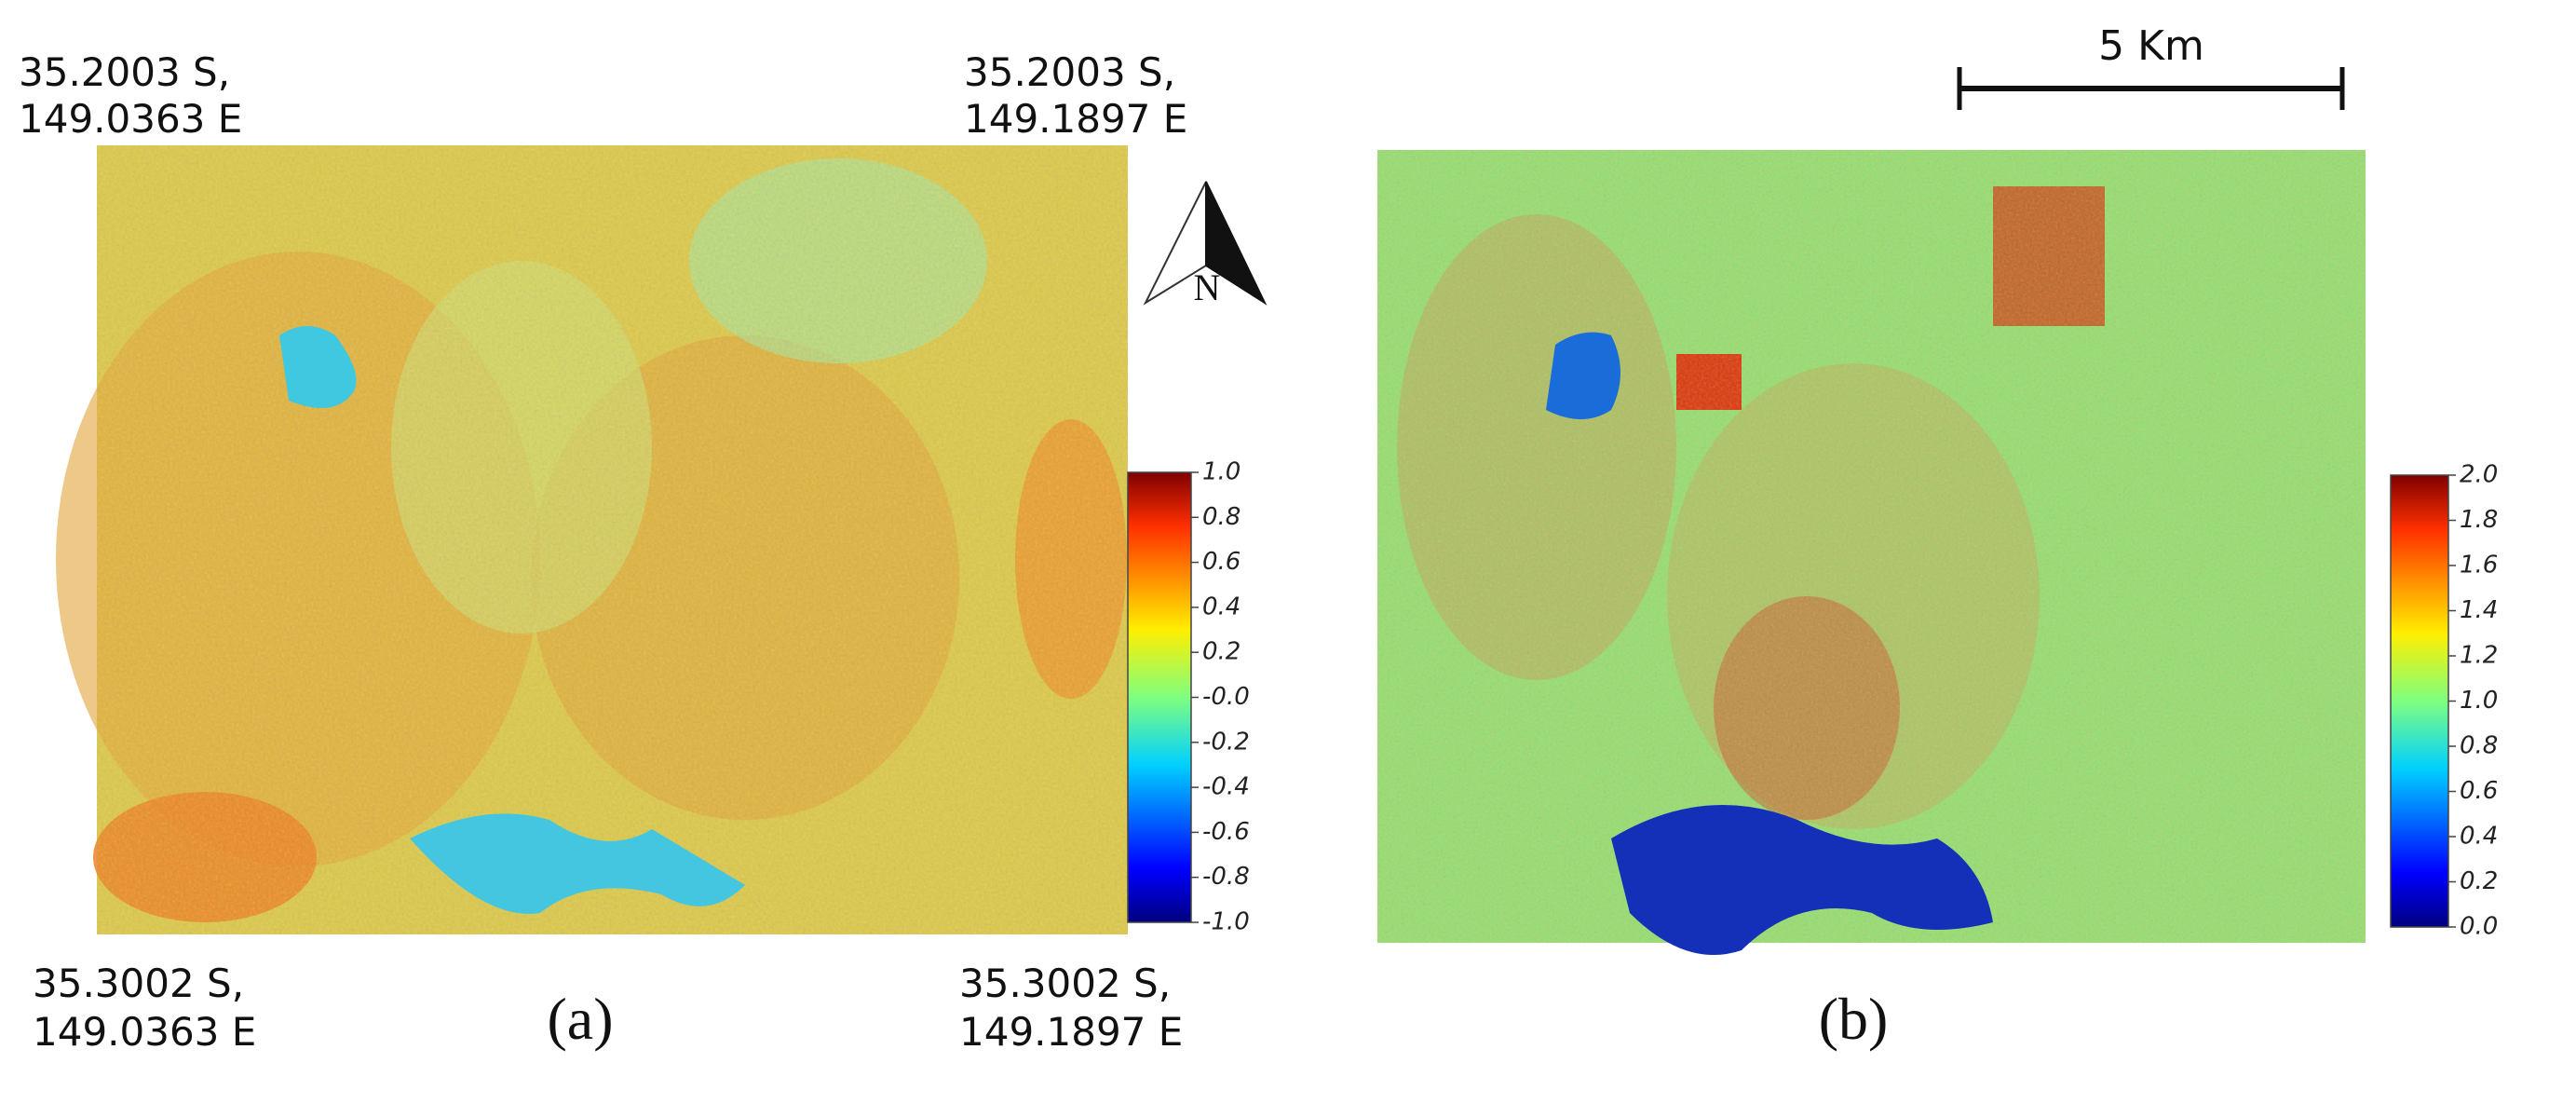 This screenshot has height=1104, width=2576. What do you see at coordinates (580, 1019) in the screenshot?
I see `panel-label: (a)` at bounding box center [580, 1019].